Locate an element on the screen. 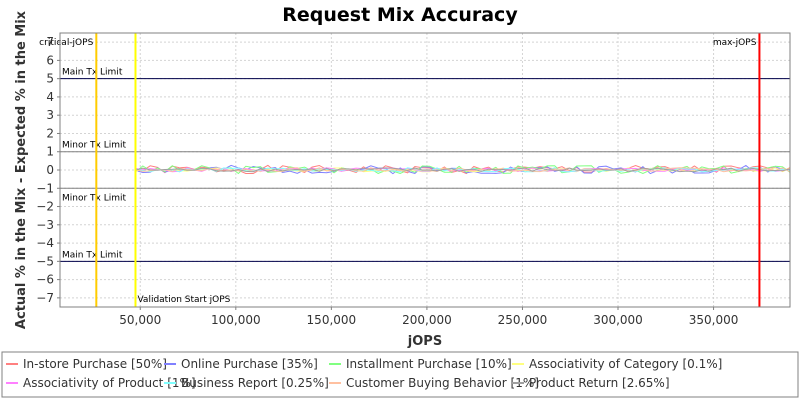  legend-item: Business Report [0.25%] is located at coordinates (255, 383).